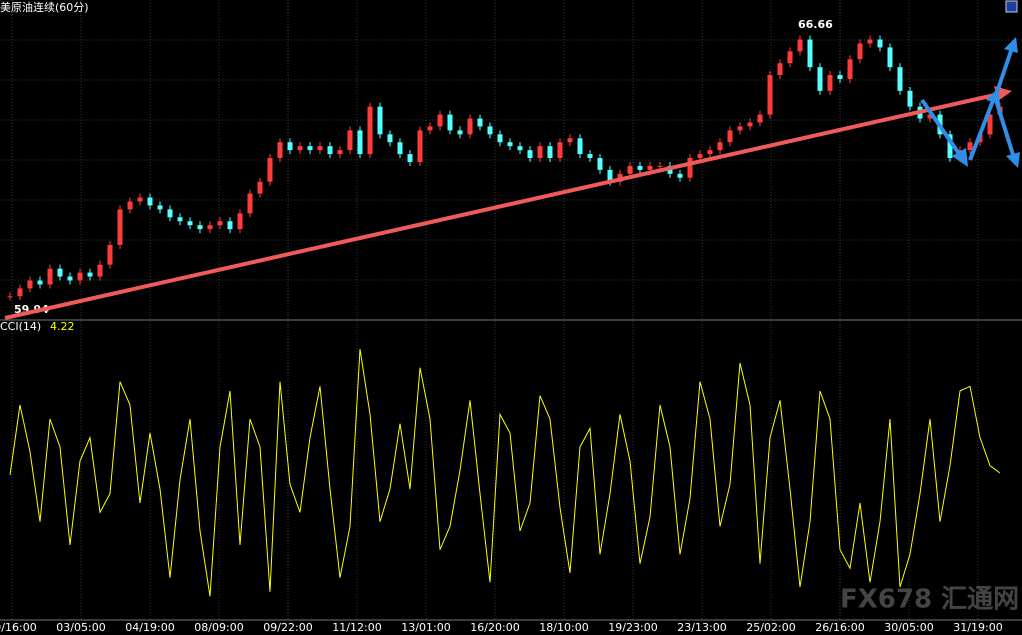 This screenshot has height=635, width=1022. I want to click on x-tick-label: 30/05:00, so click(908, 627).